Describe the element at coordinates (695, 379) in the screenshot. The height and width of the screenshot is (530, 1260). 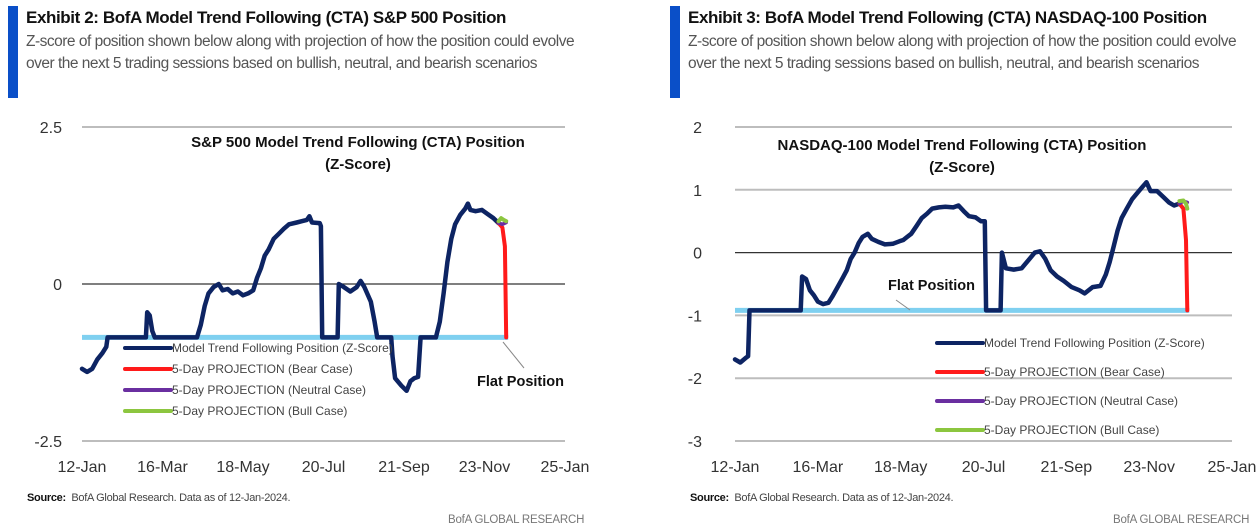
I see `y-tick-label: -2` at that location.